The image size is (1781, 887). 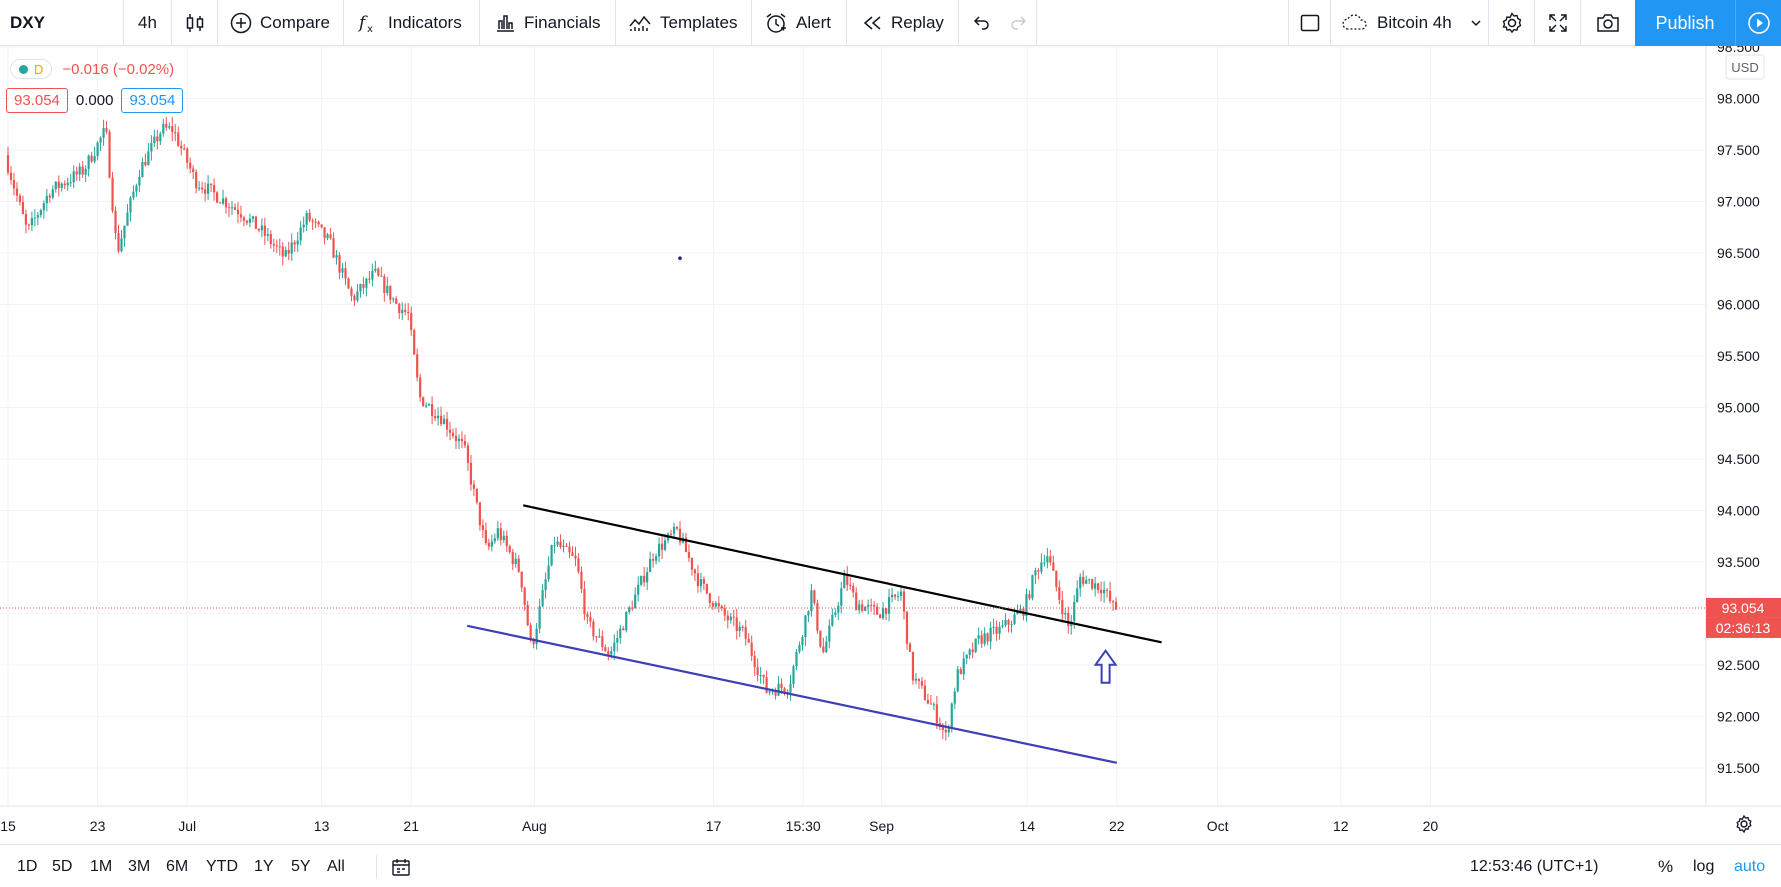 I want to click on time-axis-ticks: 15 23 Jul 13 21 Aug 17 15:30 Sep 14 22 Oct 12 20, so click(x=719, y=826).